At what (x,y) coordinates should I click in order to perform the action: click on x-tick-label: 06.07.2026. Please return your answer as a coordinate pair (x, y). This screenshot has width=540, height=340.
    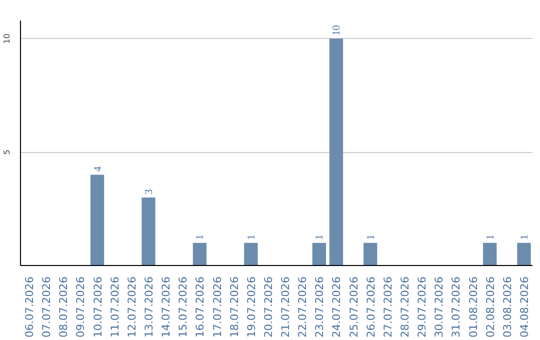
    Looking at the image, I should click on (29, 307).